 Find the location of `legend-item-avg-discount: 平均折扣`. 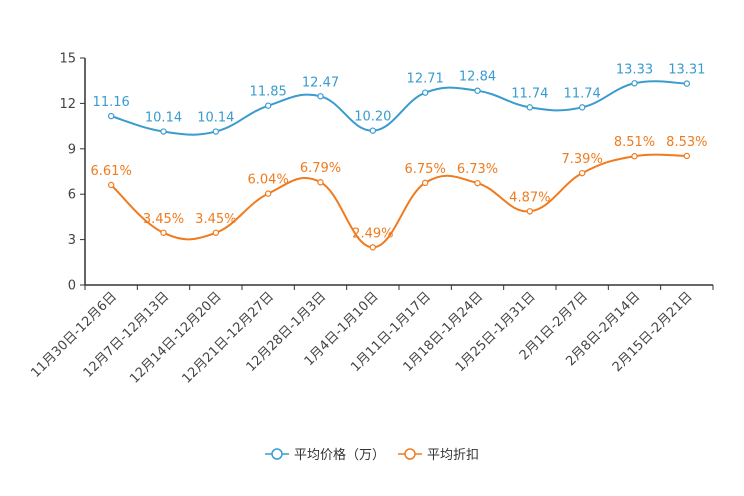

legend-item-avg-discount: 平均折扣 is located at coordinates (438, 455).